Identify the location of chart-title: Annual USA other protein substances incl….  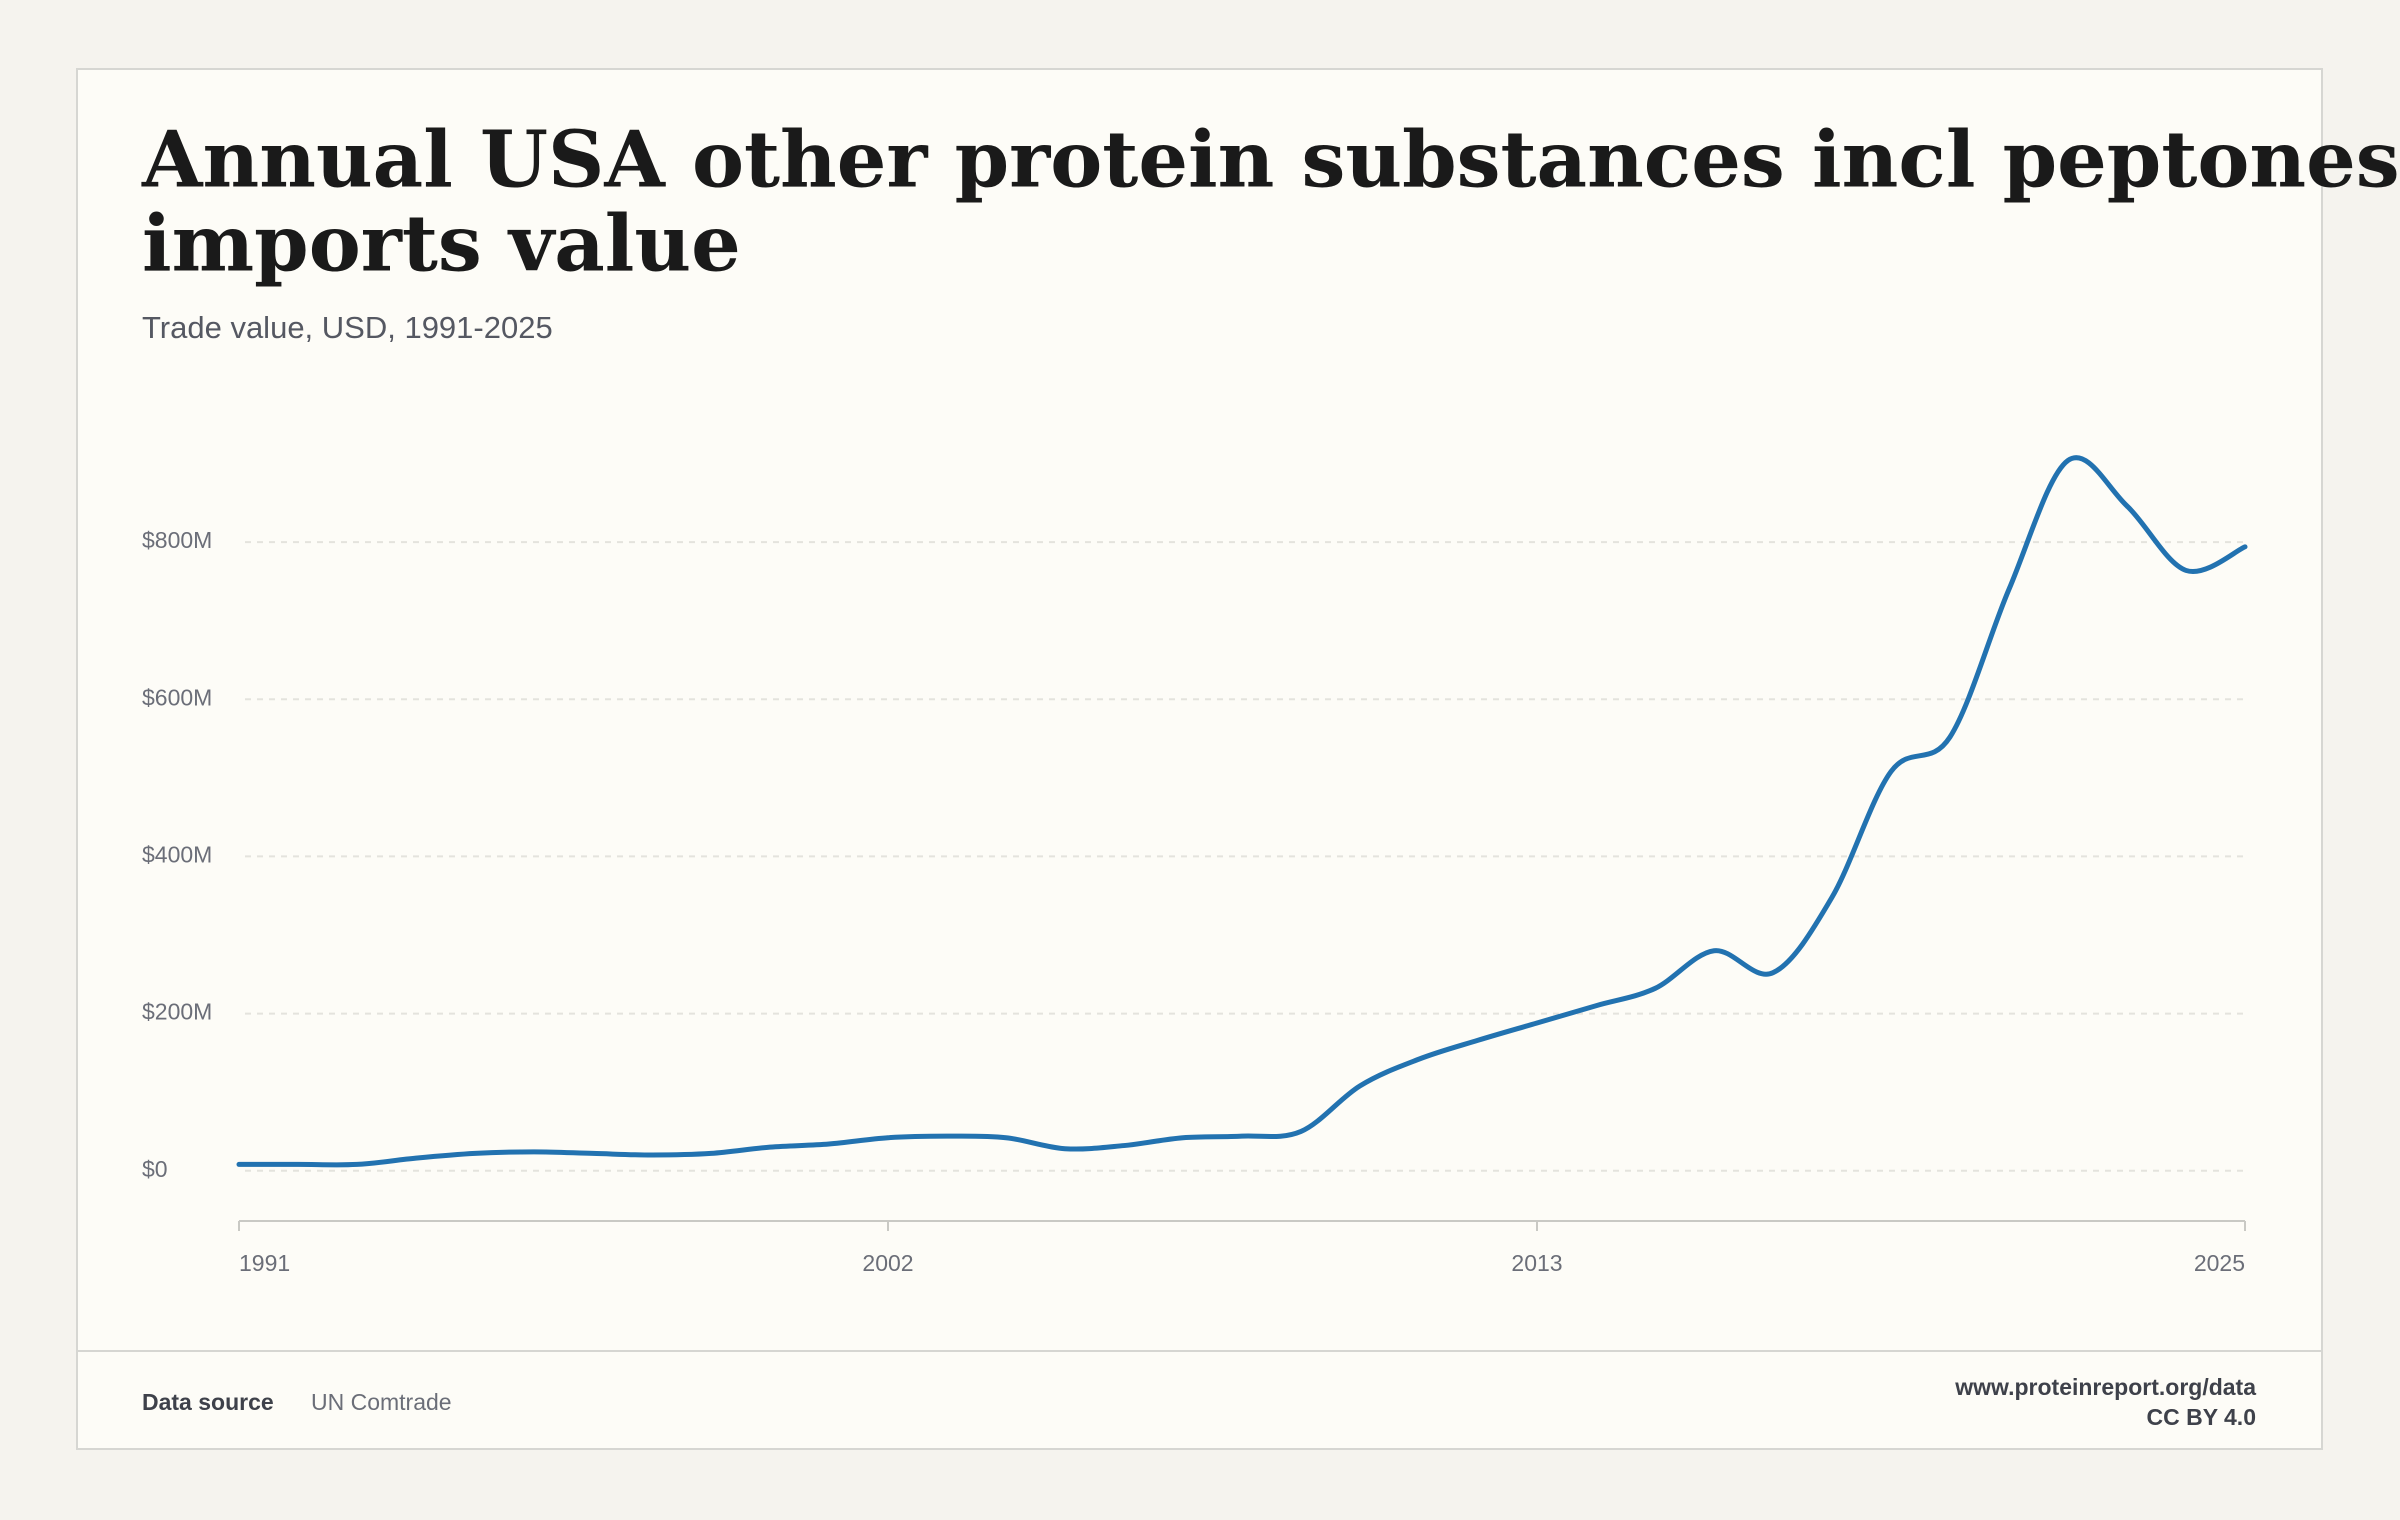
(1270, 160).